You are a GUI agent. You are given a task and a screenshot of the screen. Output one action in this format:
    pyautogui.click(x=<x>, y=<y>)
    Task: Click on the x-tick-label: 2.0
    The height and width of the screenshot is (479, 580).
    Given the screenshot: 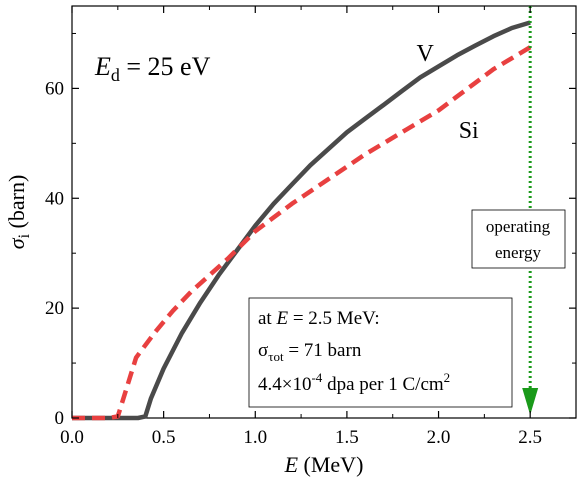 What is the action you would take?
    pyautogui.click(x=439, y=437)
    